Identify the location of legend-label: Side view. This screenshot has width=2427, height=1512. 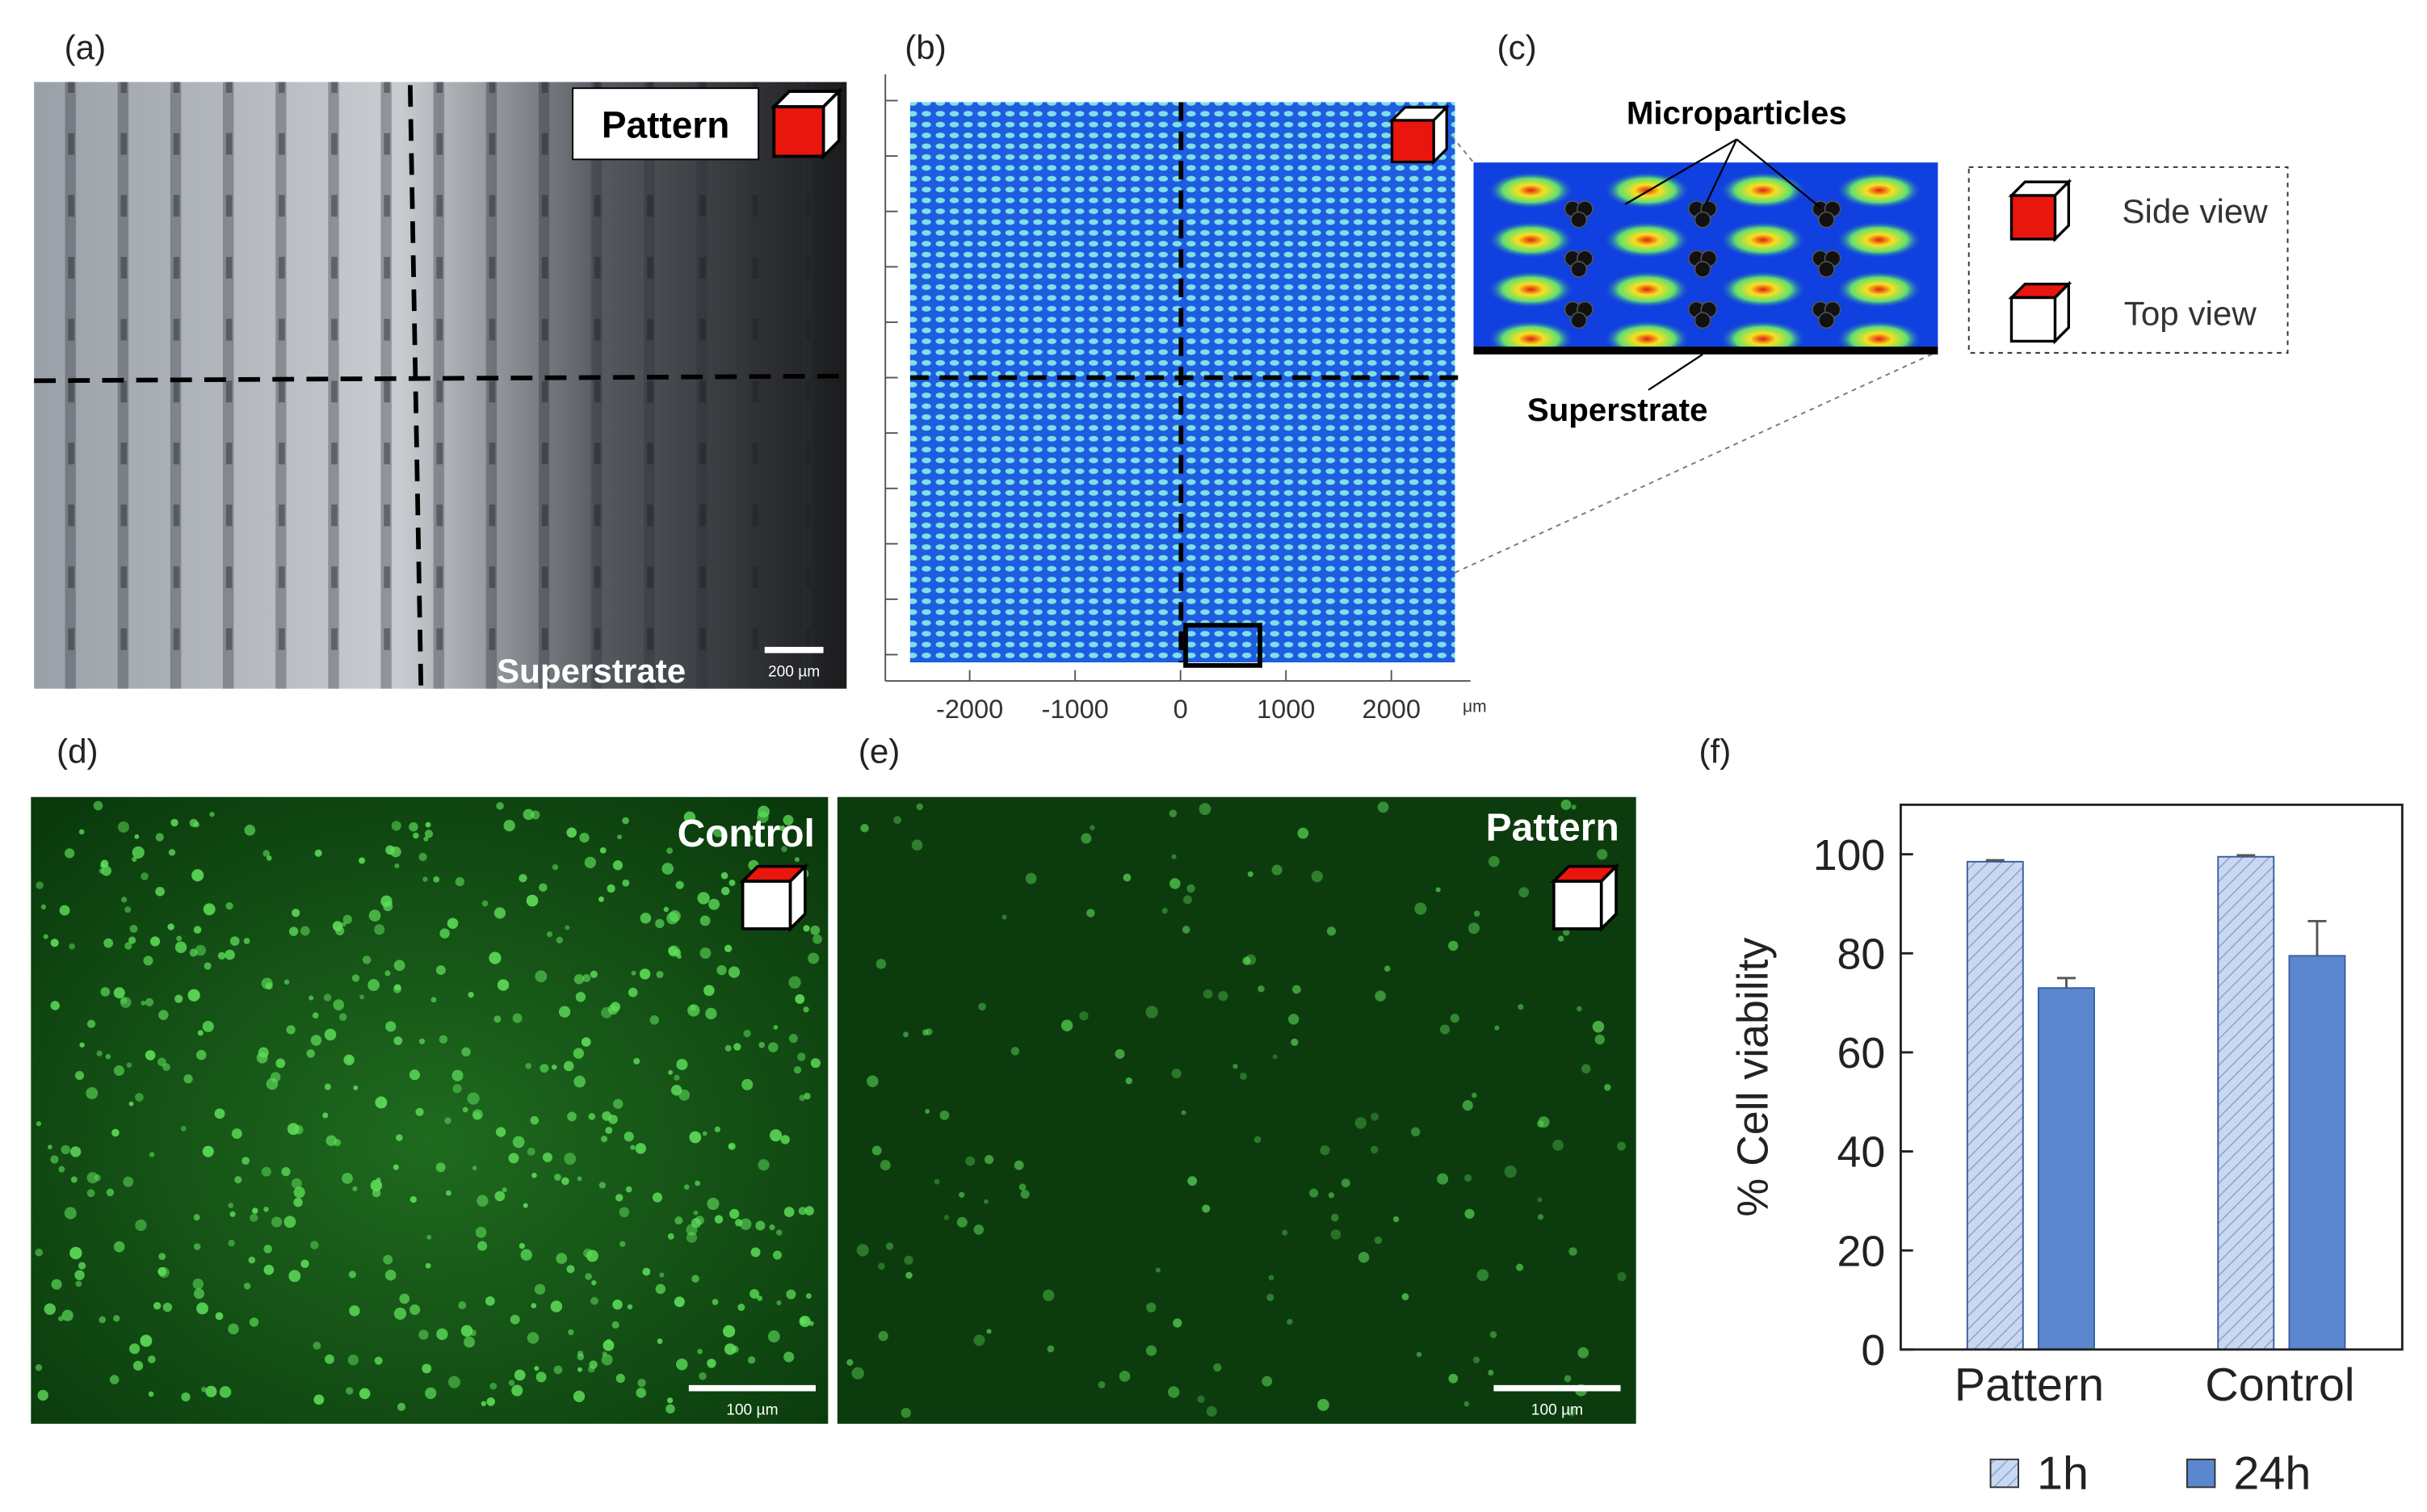
(2195, 211).